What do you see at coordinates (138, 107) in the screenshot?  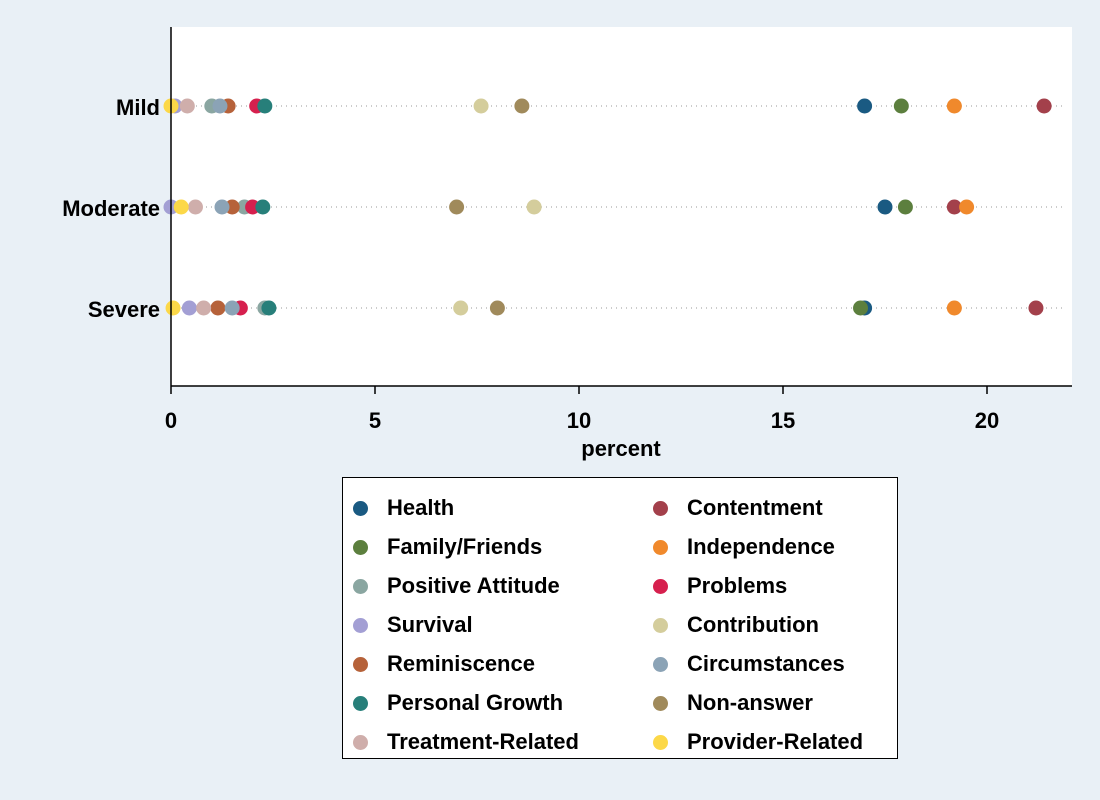 I see `category-label-mild: Mild` at bounding box center [138, 107].